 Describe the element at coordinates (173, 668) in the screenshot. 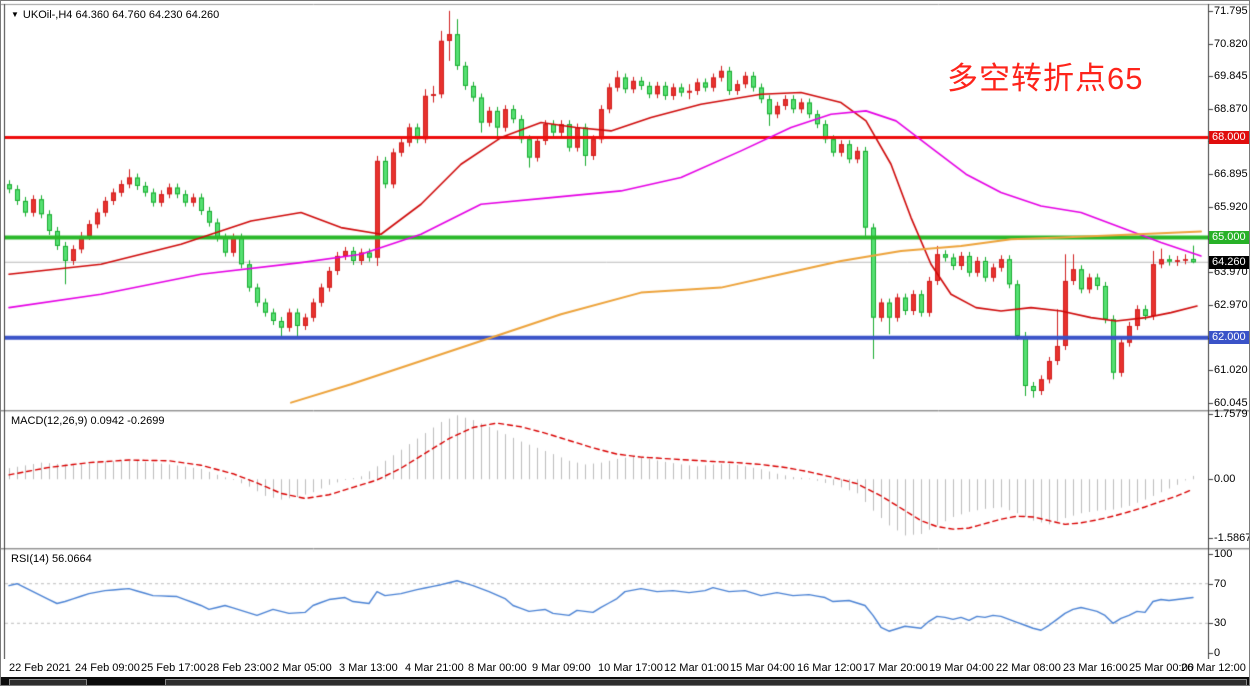

I see `time-axis-label: 25 Feb 17:00` at that location.